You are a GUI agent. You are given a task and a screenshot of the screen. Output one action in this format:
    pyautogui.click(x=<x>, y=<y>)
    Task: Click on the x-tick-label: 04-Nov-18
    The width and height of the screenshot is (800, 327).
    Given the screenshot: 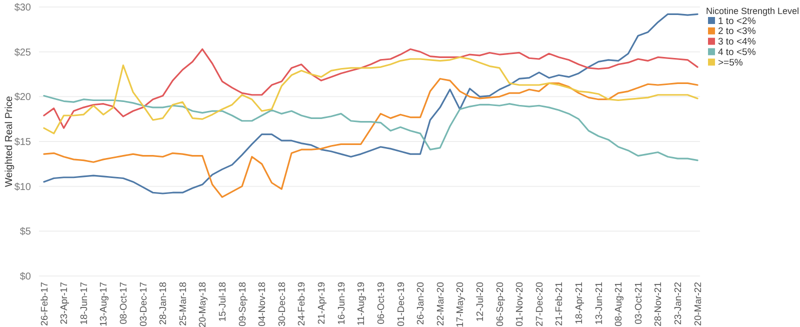 What is the action you would take?
    pyautogui.click(x=262, y=304)
    